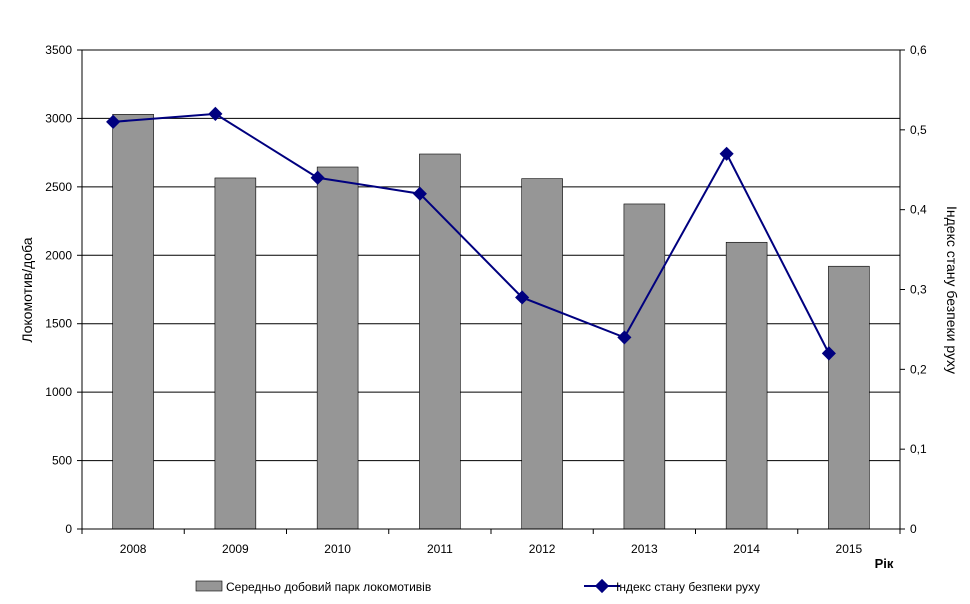 The width and height of the screenshot is (970, 604). Describe the element at coordinates (58, 289) in the screenshot. I see `left-axis-ticks: 0 500 1000 1500 2000 2500 3000 3500` at that location.